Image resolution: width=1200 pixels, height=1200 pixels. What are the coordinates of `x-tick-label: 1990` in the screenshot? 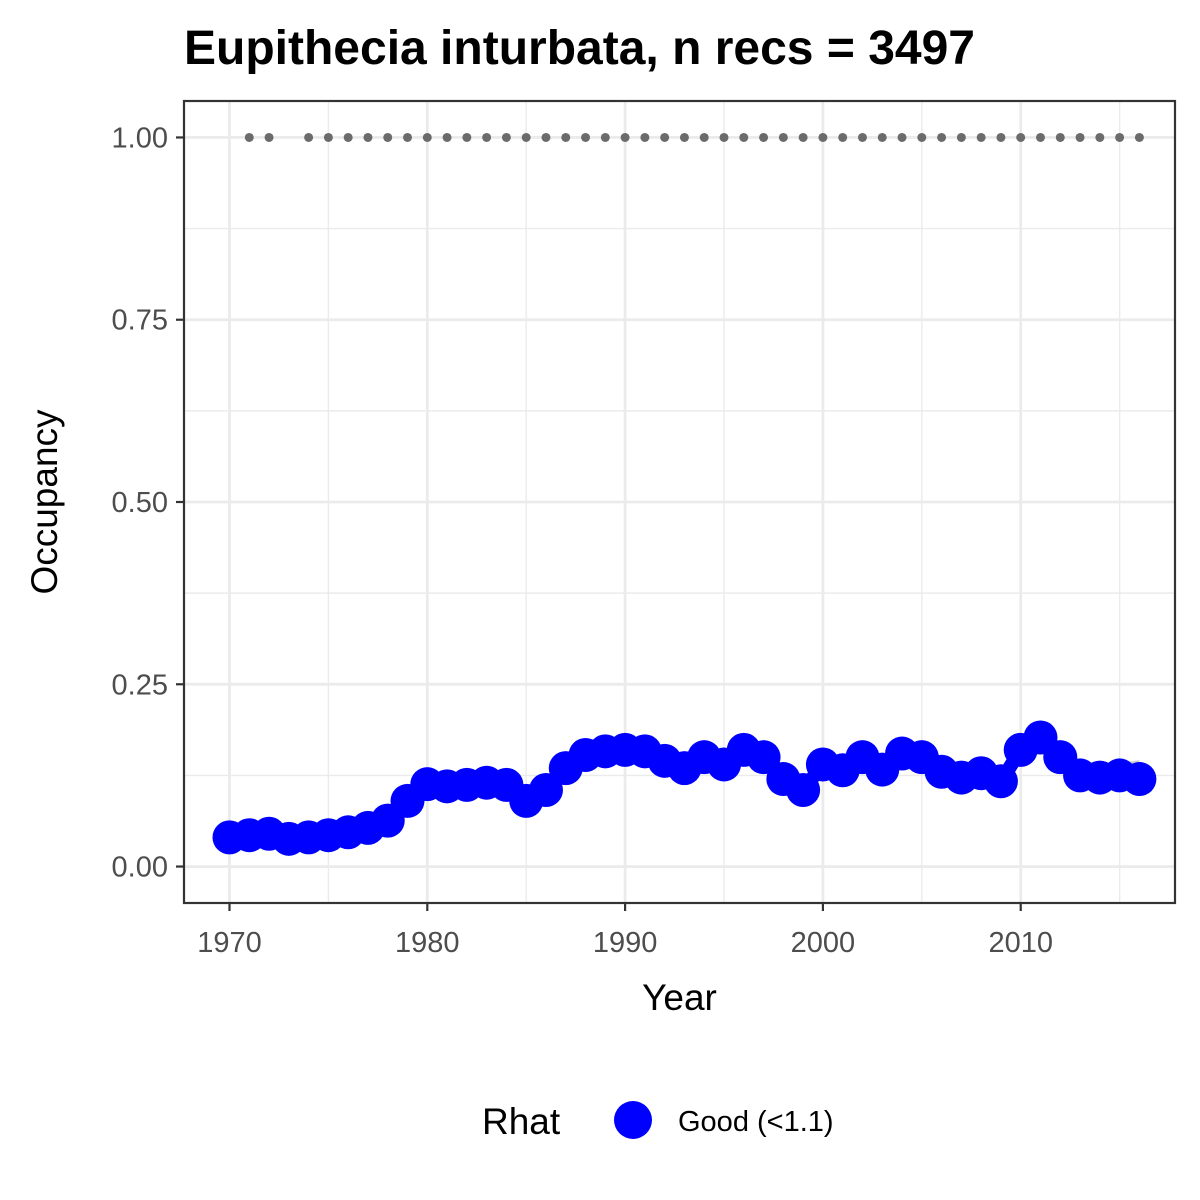 It's located at (625, 943).